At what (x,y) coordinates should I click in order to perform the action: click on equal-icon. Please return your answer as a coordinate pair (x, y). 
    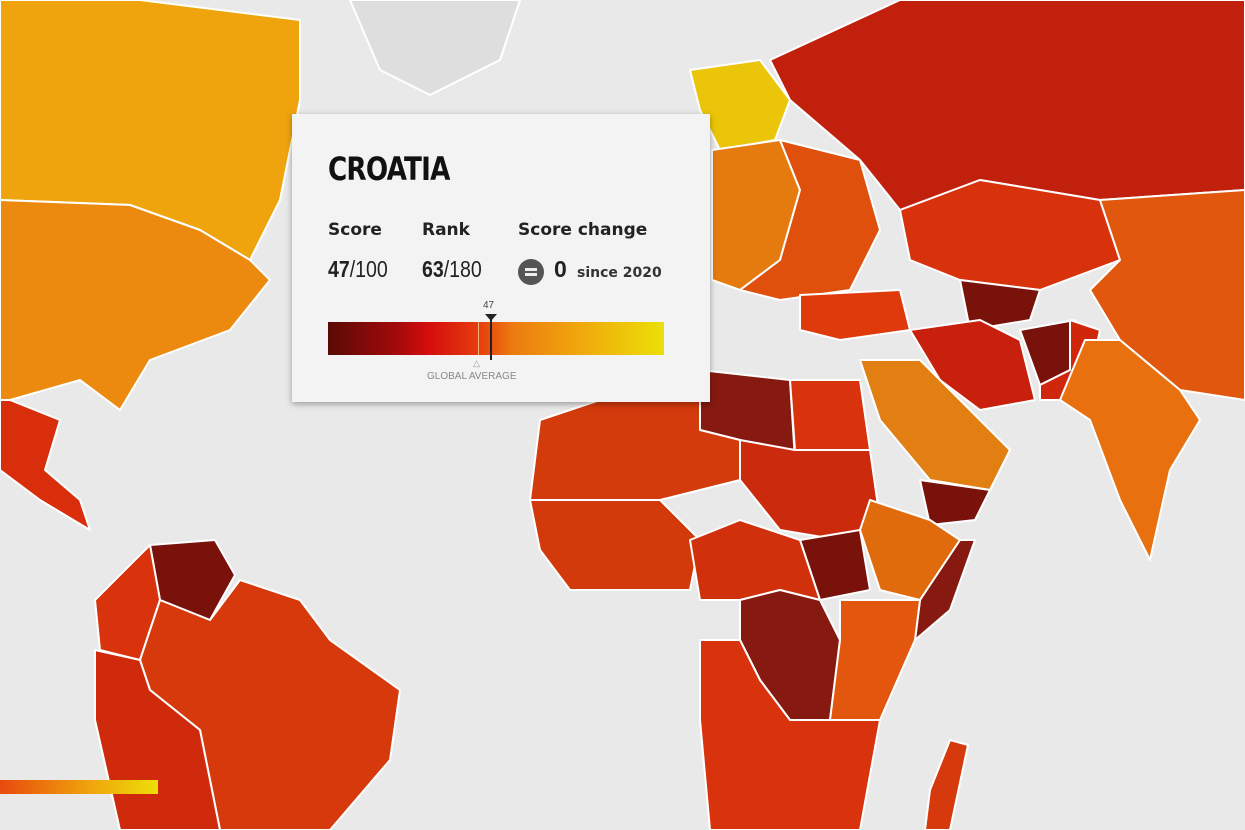
    Looking at the image, I should click on (531, 272).